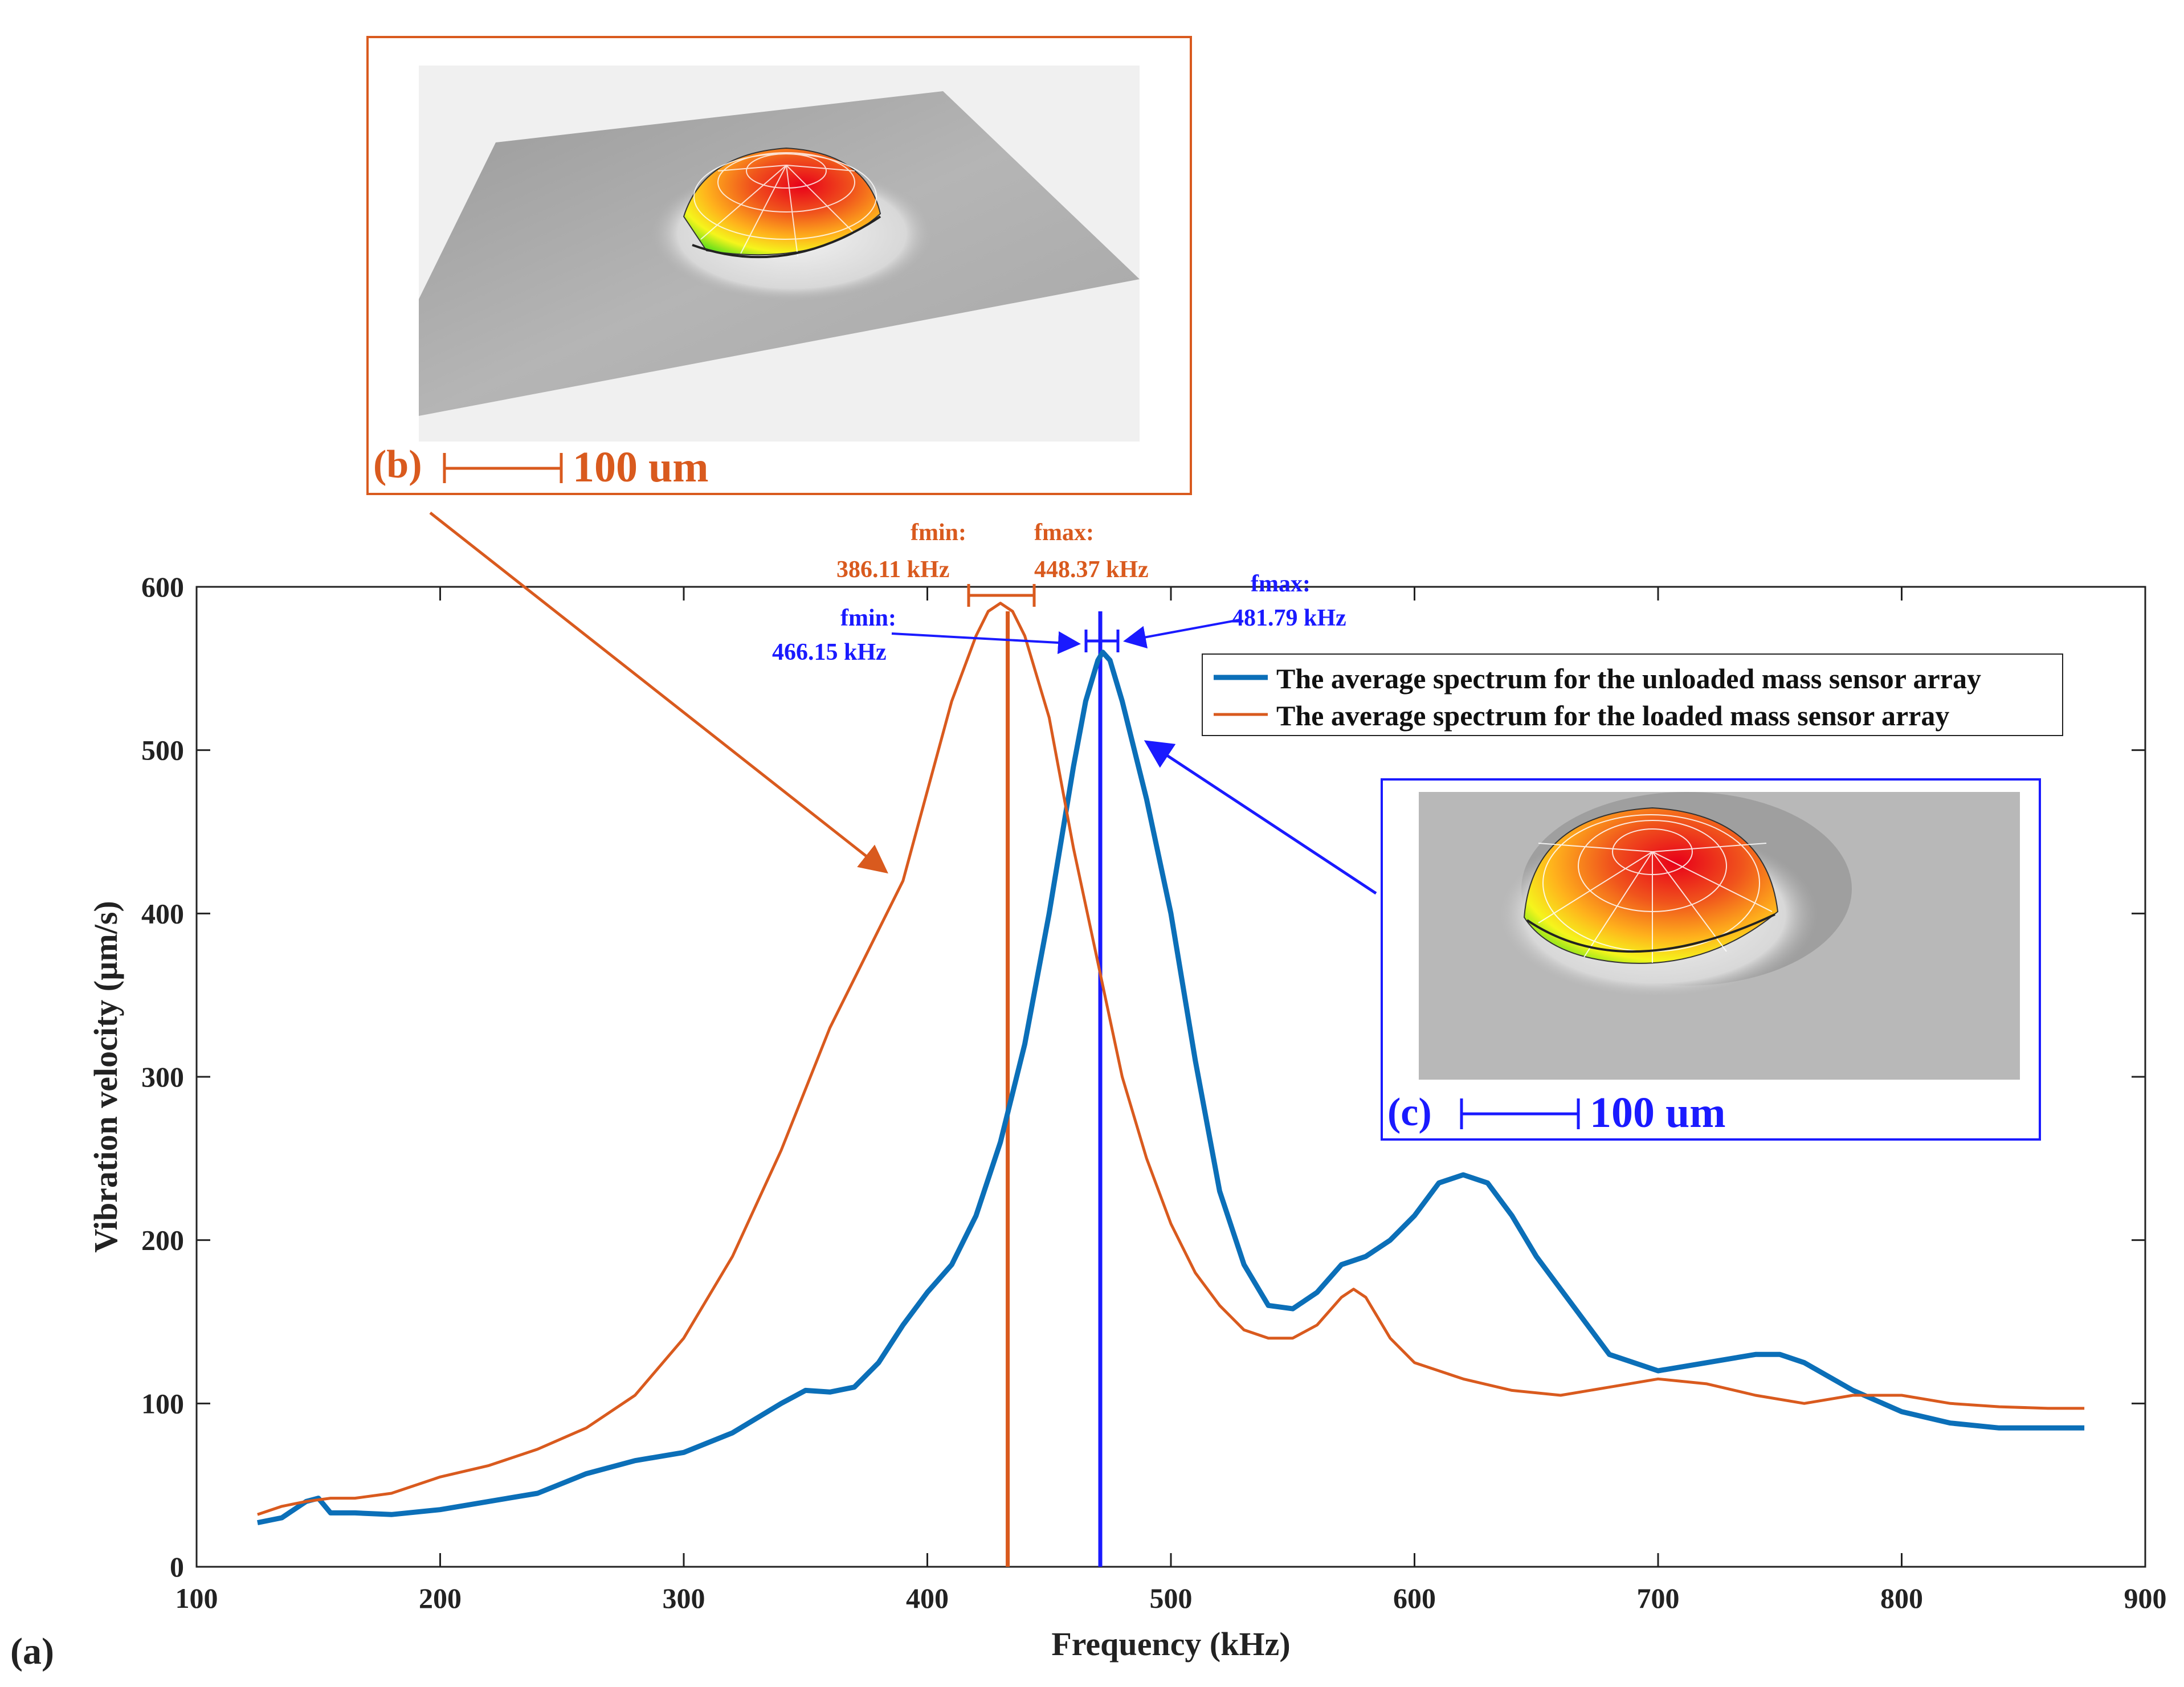 The image size is (2184, 1687). What do you see at coordinates (440, 1598) in the screenshot?
I see `x-tick-label: 200` at bounding box center [440, 1598].